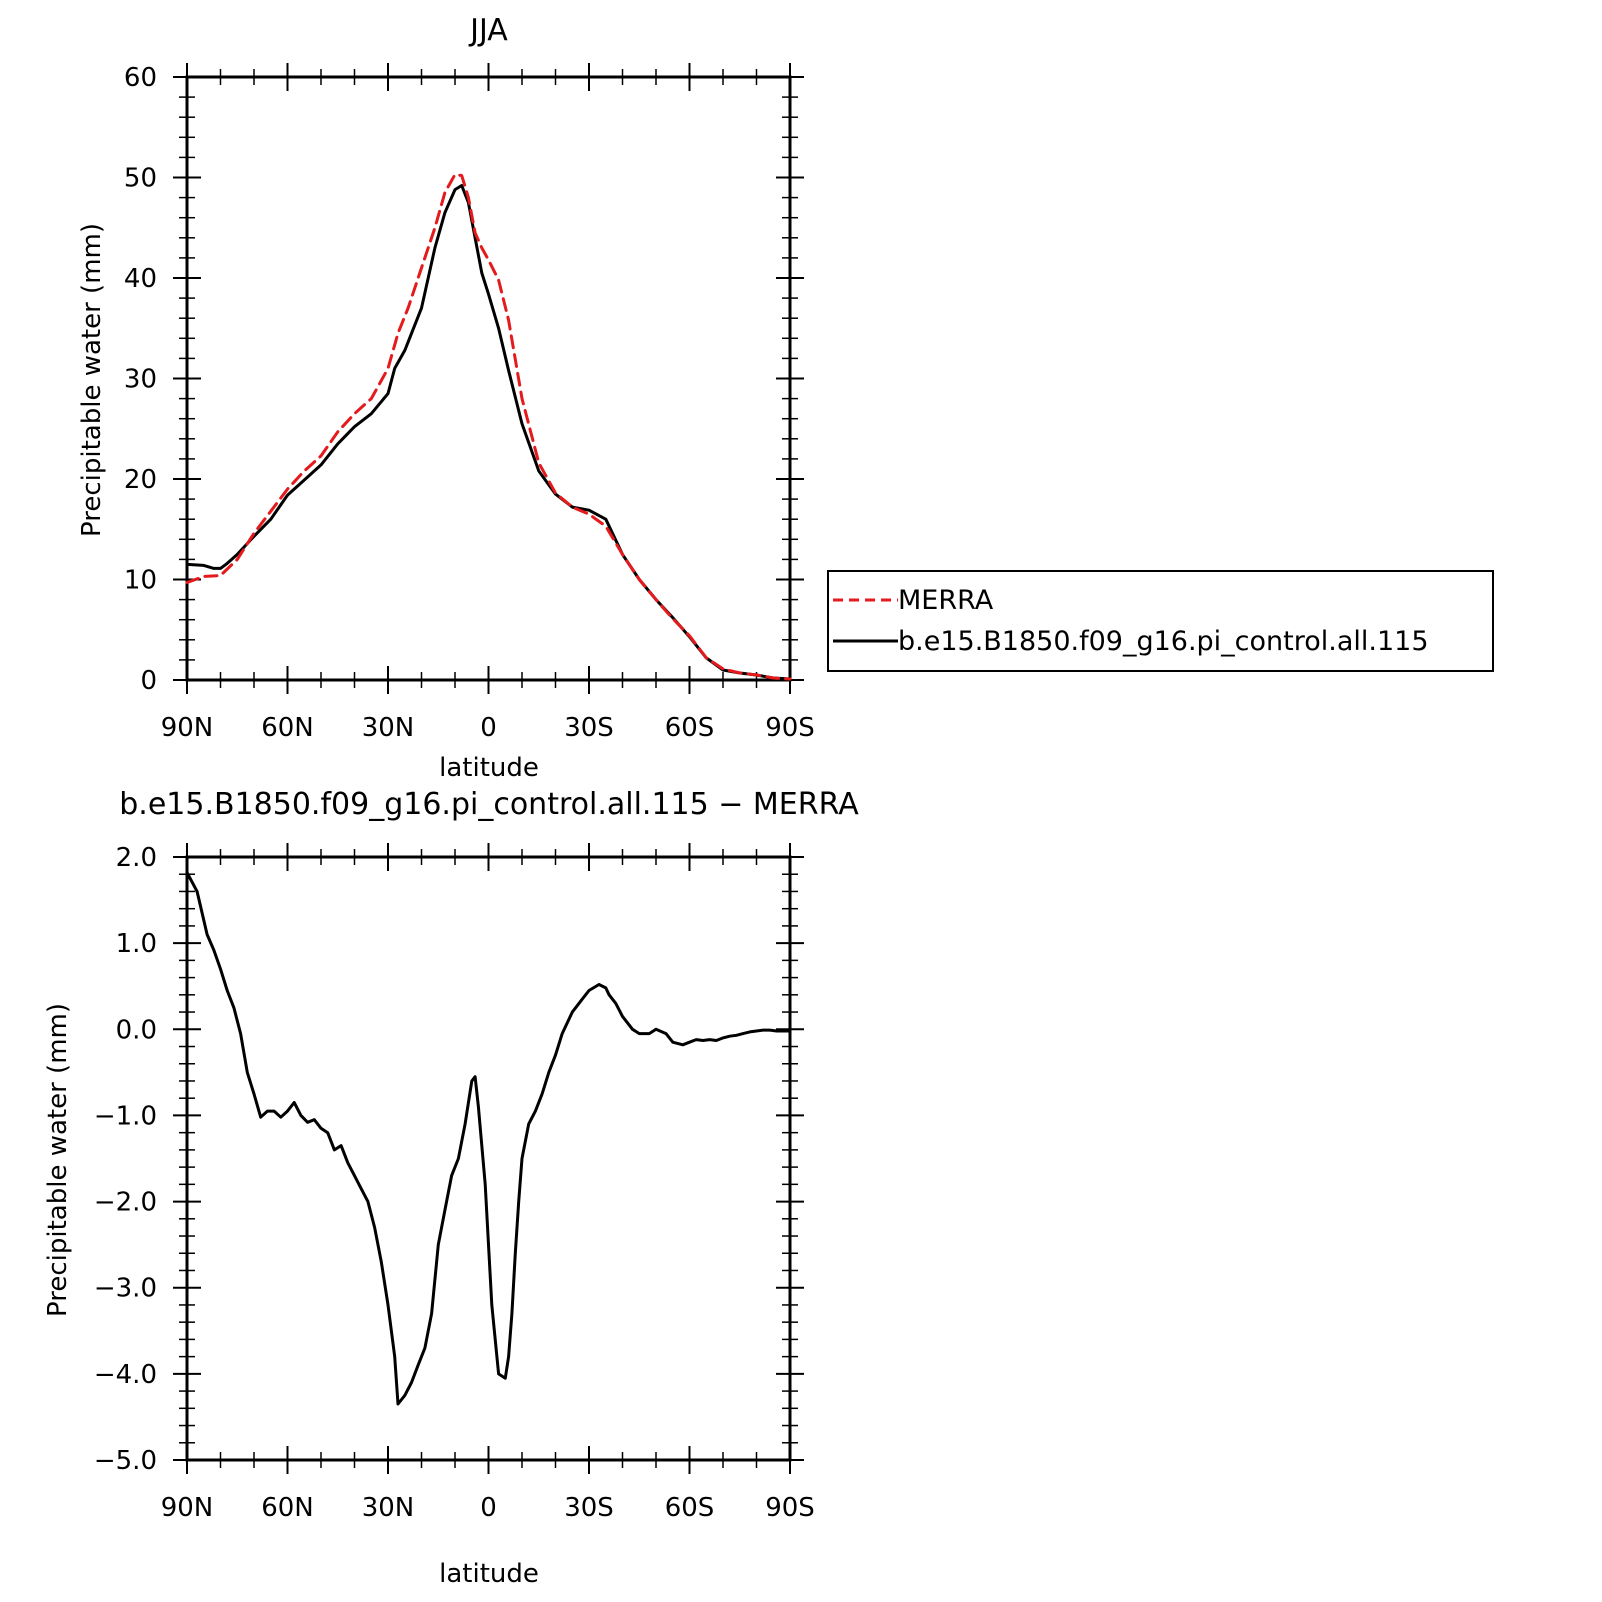 This screenshot has width=1602, height=1602. Describe the element at coordinates (125, 1461) in the screenshot. I see `bottom-y-tick-label: −5.0` at that location.